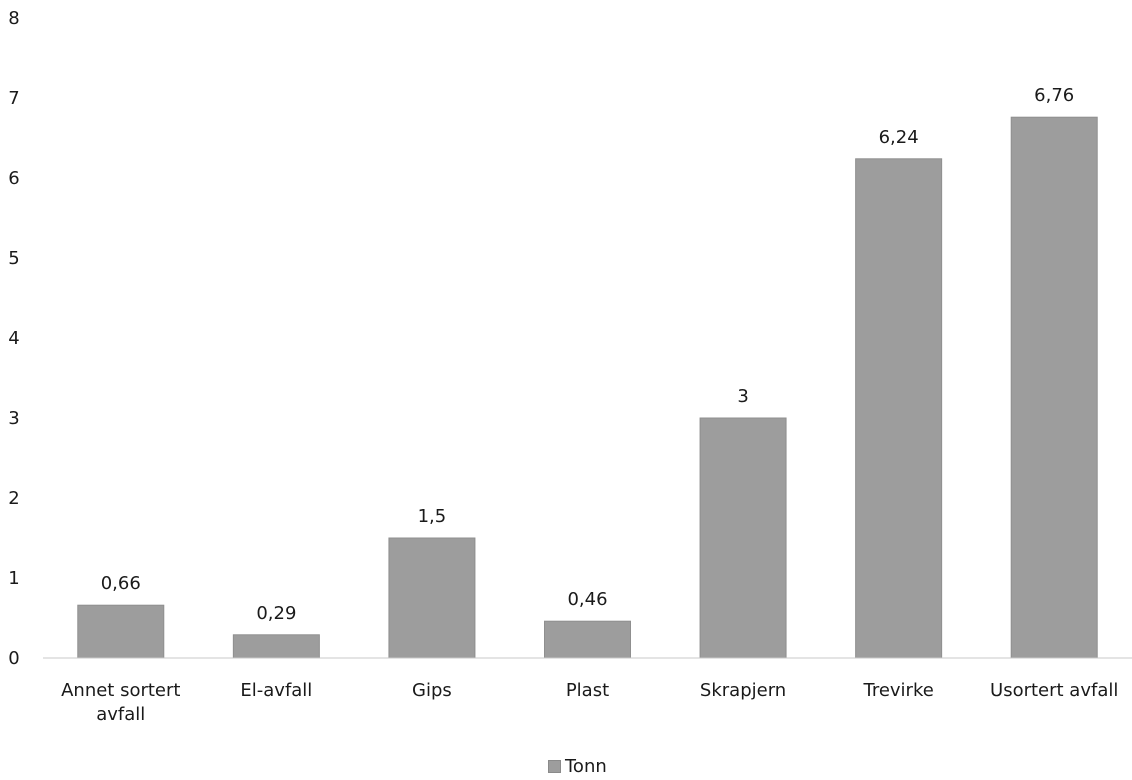 This screenshot has width=1132, height=780. Describe the element at coordinates (13, 18) in the screenshot. I see `y-tick-label: 8` at that location.